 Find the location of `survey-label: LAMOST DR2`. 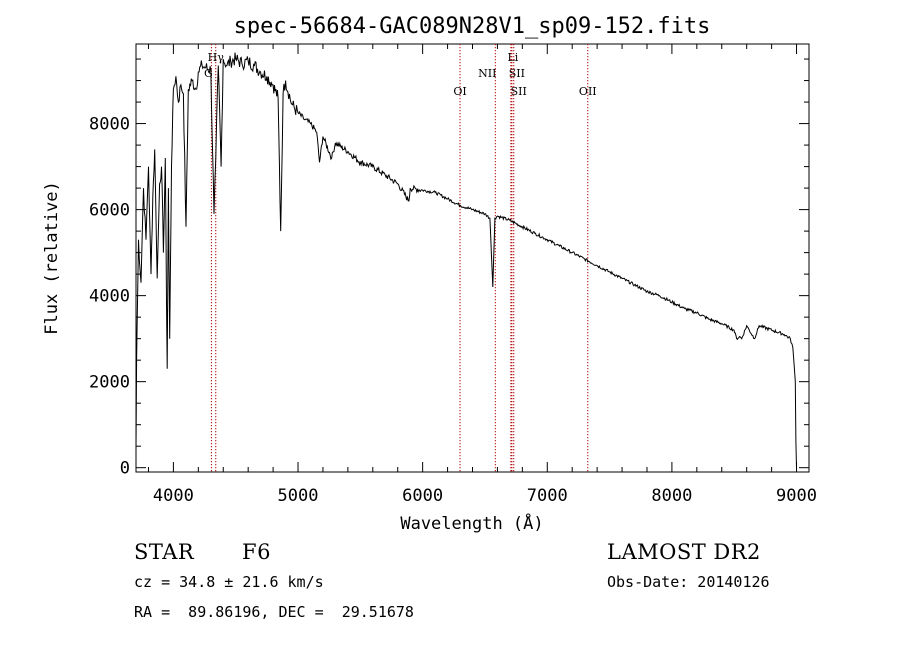

survey-label: LAMOST DR2 is located at coordinates (684, 552).